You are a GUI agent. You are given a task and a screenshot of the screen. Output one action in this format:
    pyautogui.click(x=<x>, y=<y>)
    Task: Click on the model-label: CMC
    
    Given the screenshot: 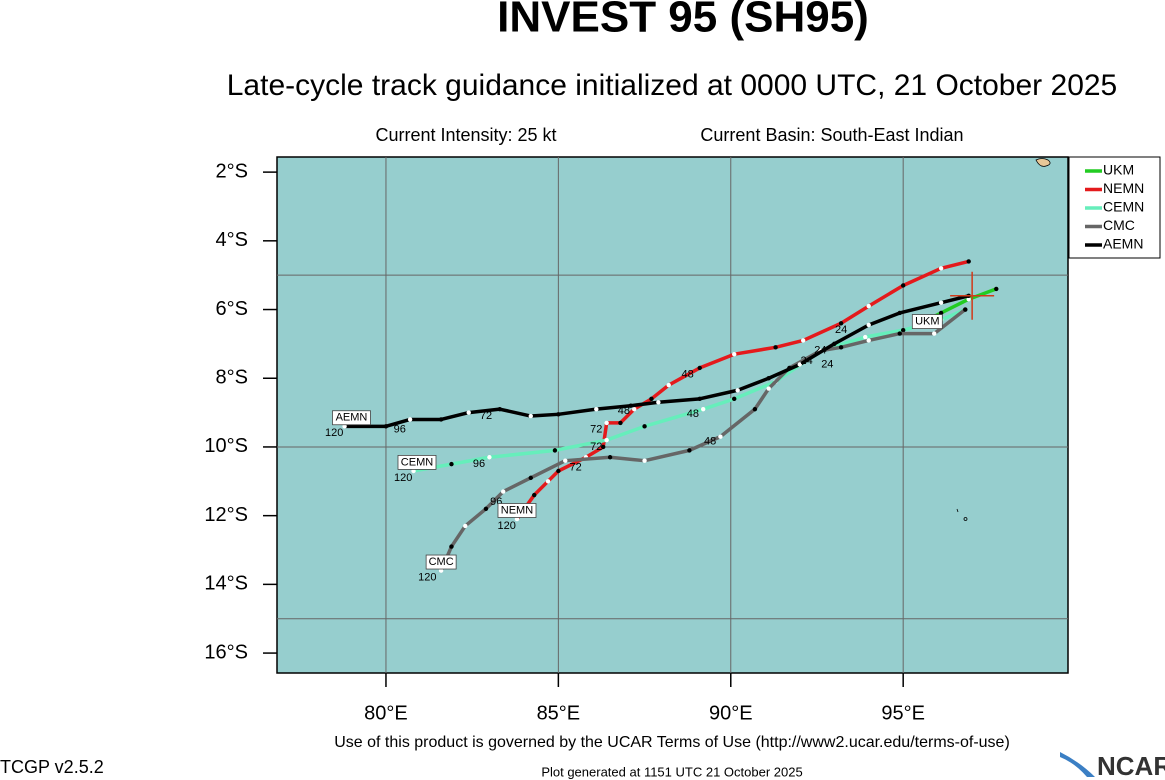 What is the action you would take?
    pyautogui.click(x=441, y=562)
    